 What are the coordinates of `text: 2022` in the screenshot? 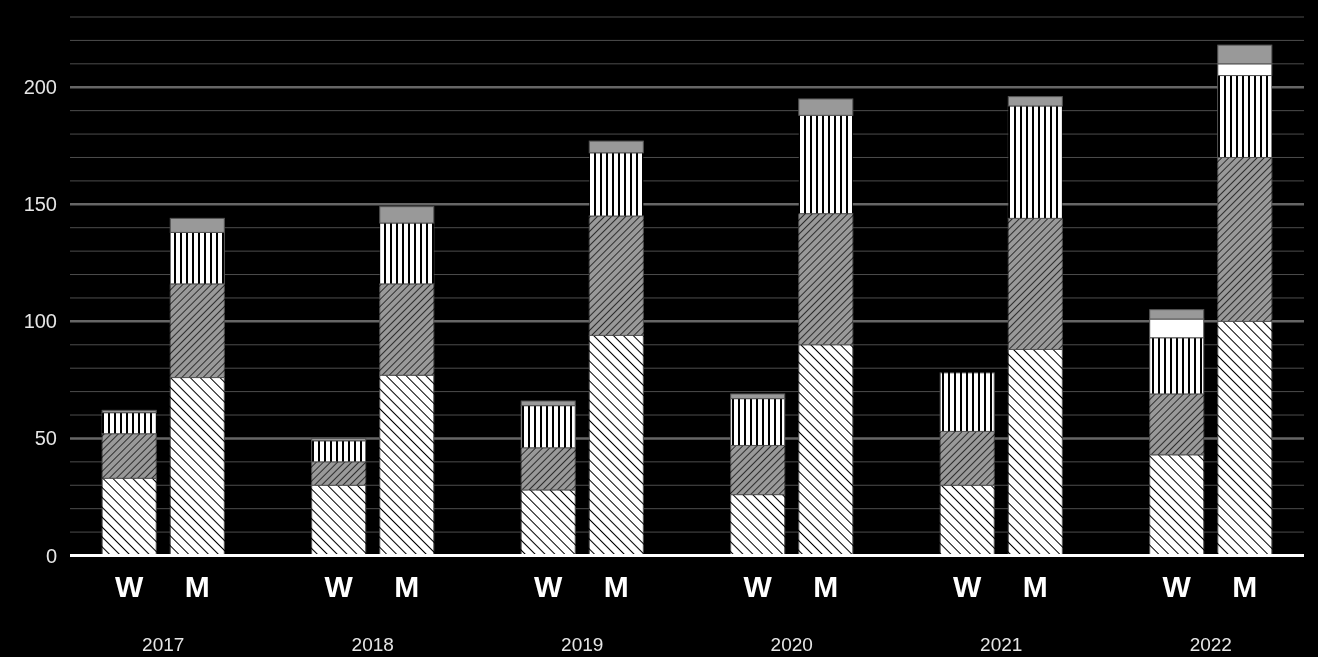 It's located at (1210, 644).